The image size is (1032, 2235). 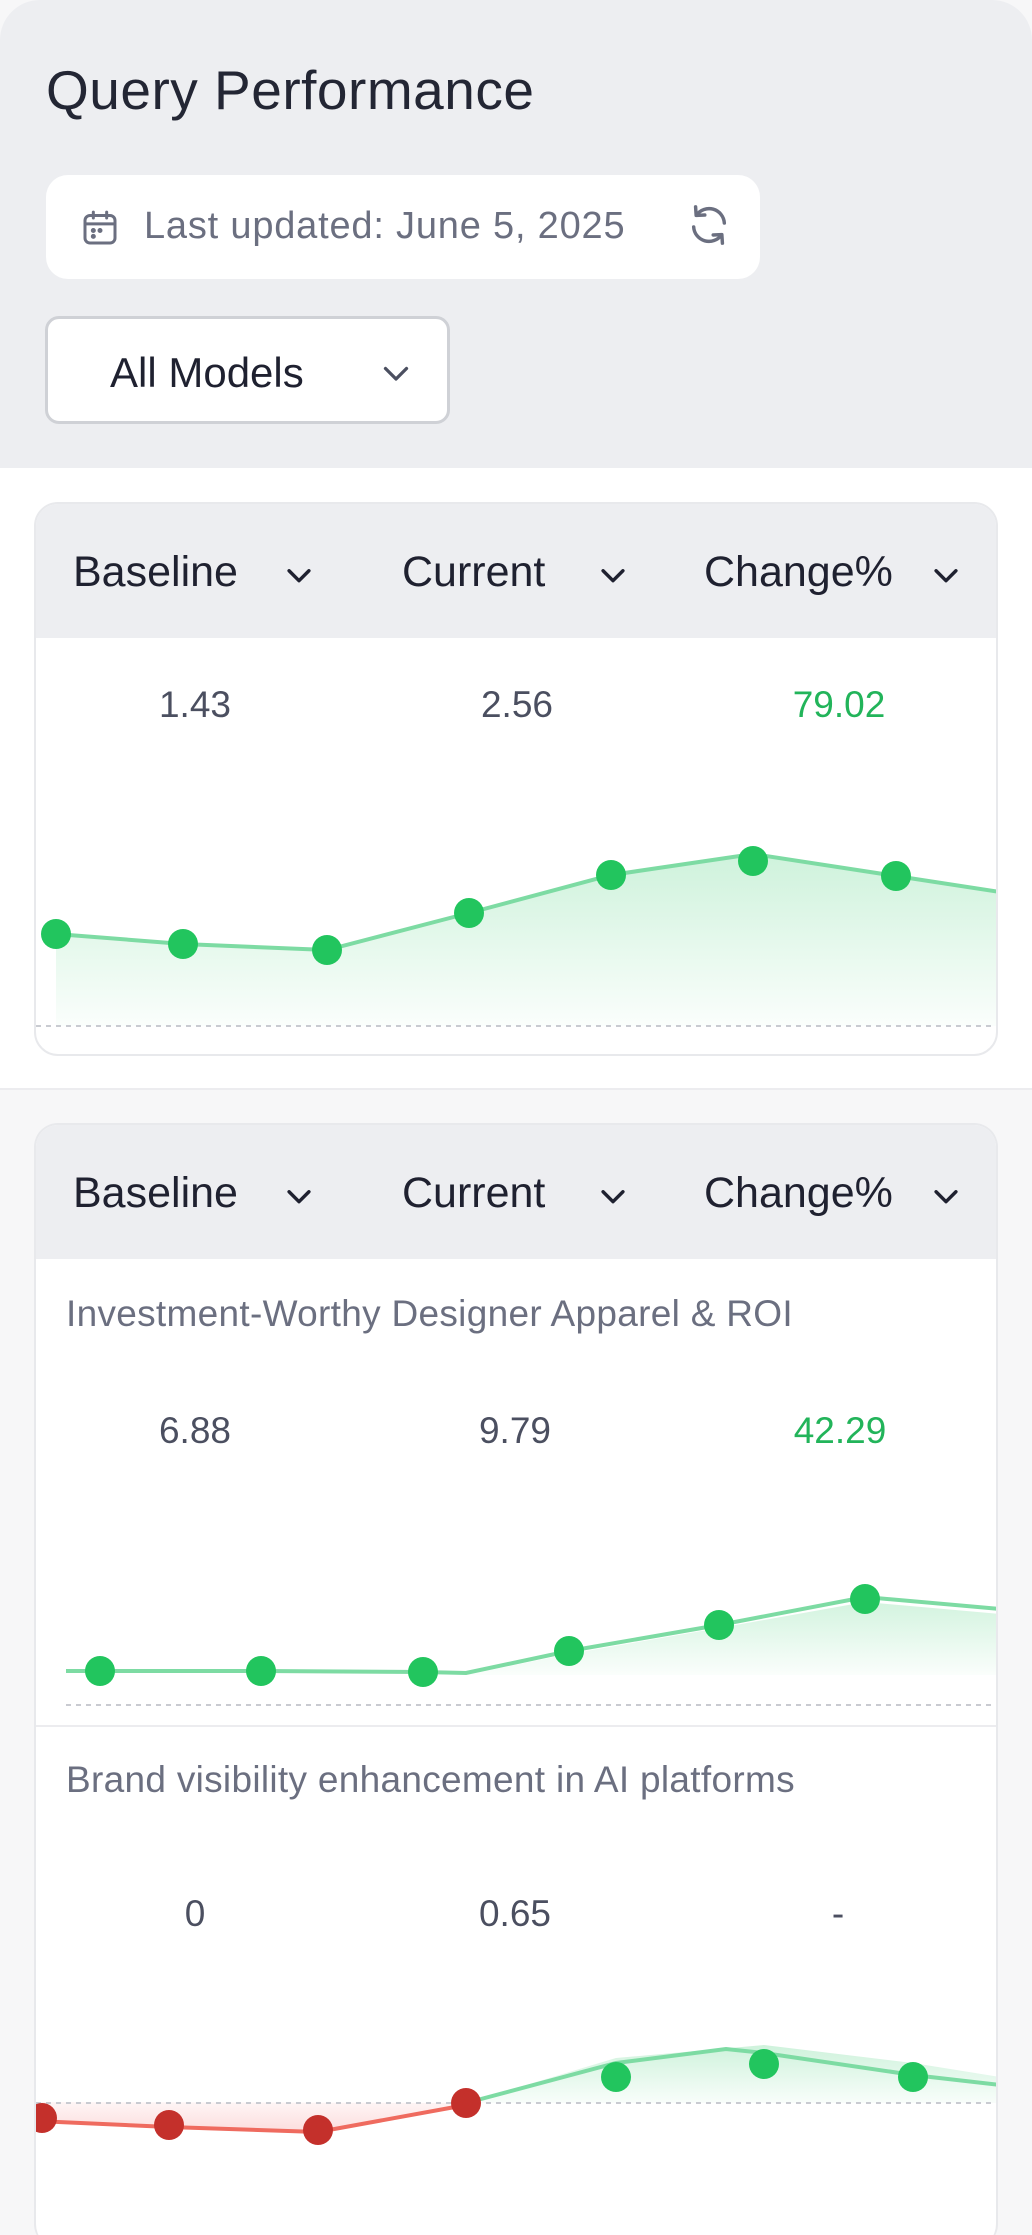 What do you see at coordinates (839, 704) in the screenshot?
I see `change-value: 79.02` at bounding box center [839, 704].